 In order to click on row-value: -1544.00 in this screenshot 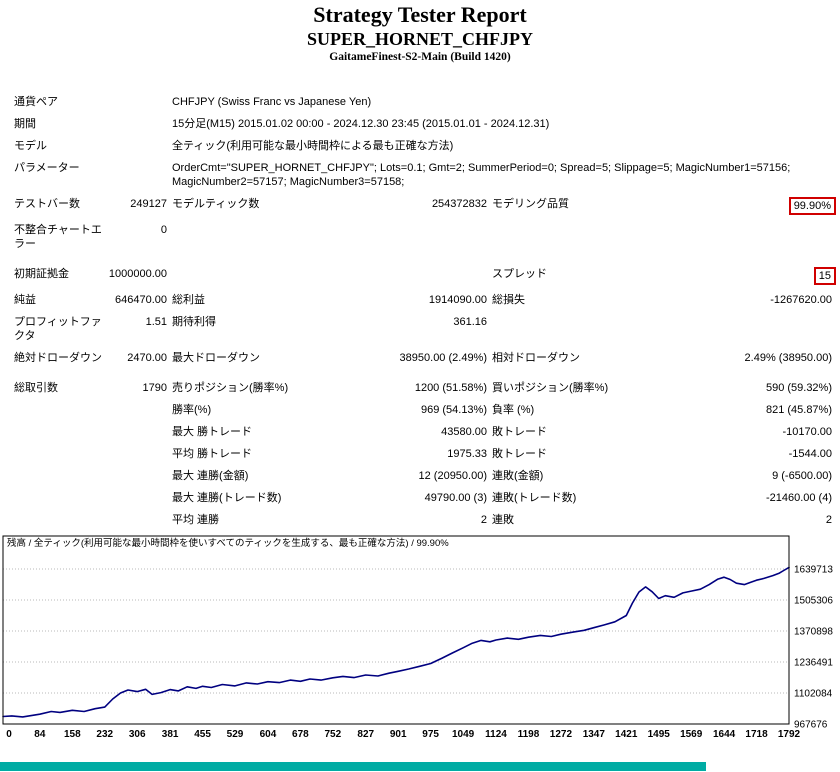, I will do `click(810, 454)`.